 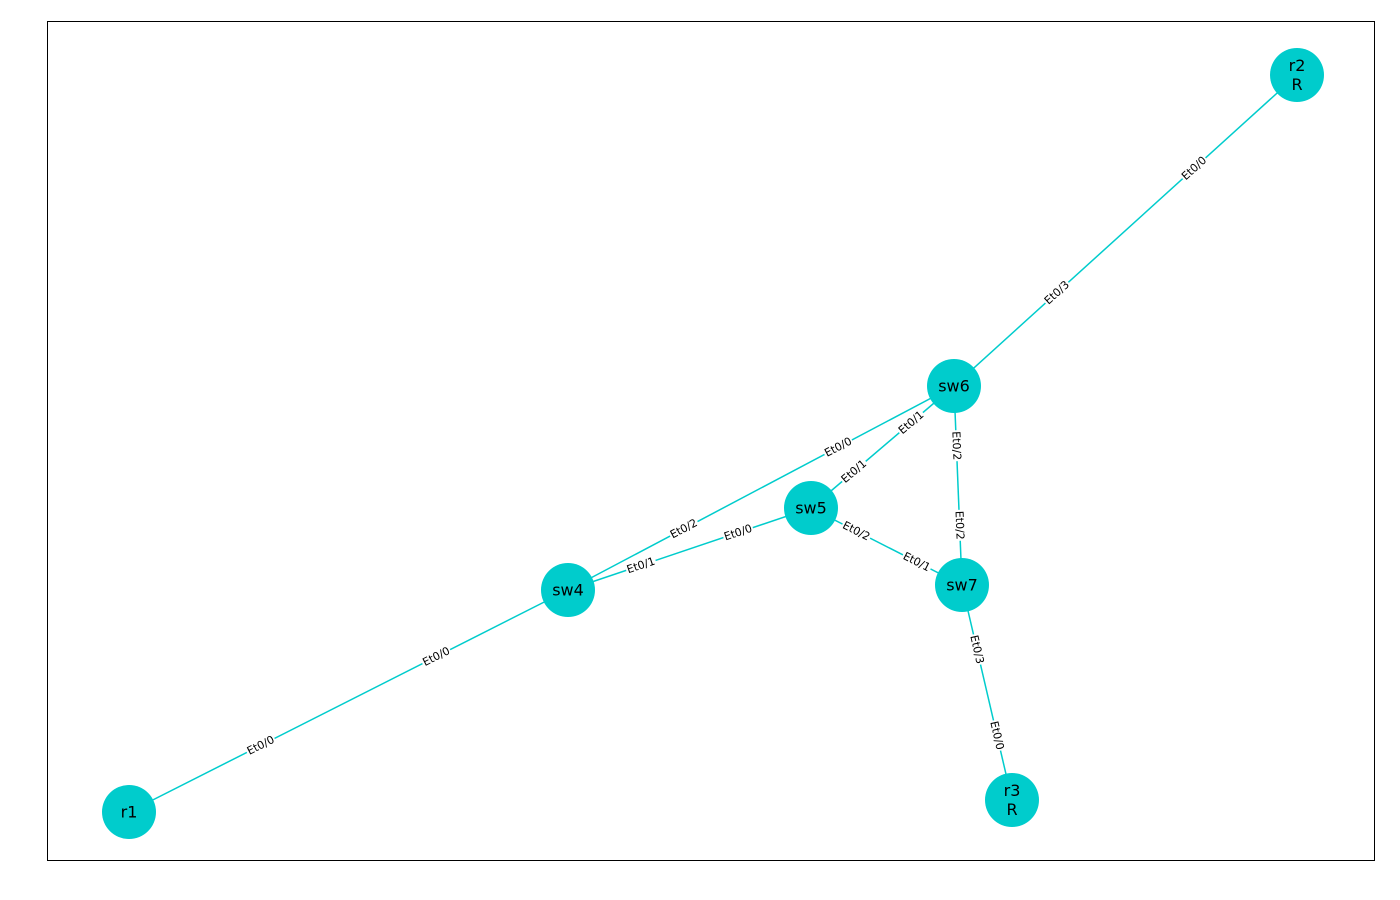 I want to click on node-sw4-label-0: sw4, so click(x=568, y=590).